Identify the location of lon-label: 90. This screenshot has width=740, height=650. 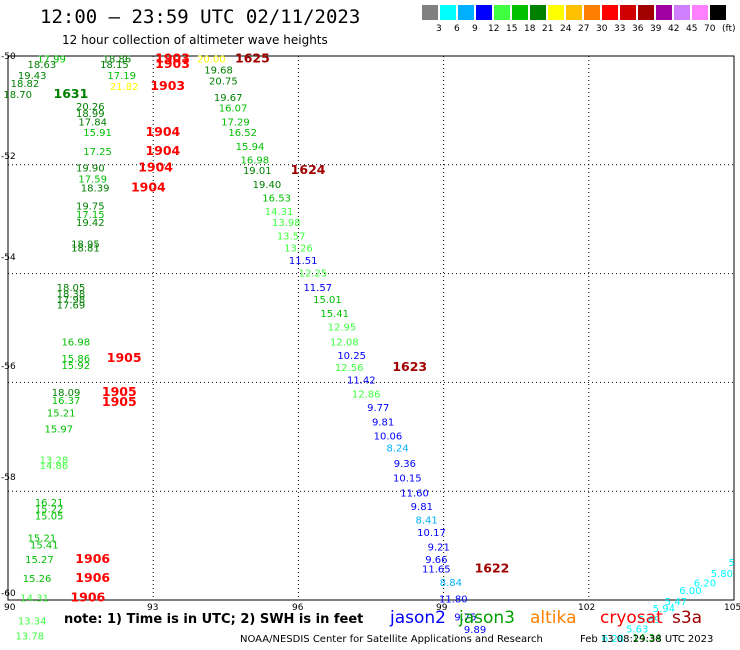
(10, 608).